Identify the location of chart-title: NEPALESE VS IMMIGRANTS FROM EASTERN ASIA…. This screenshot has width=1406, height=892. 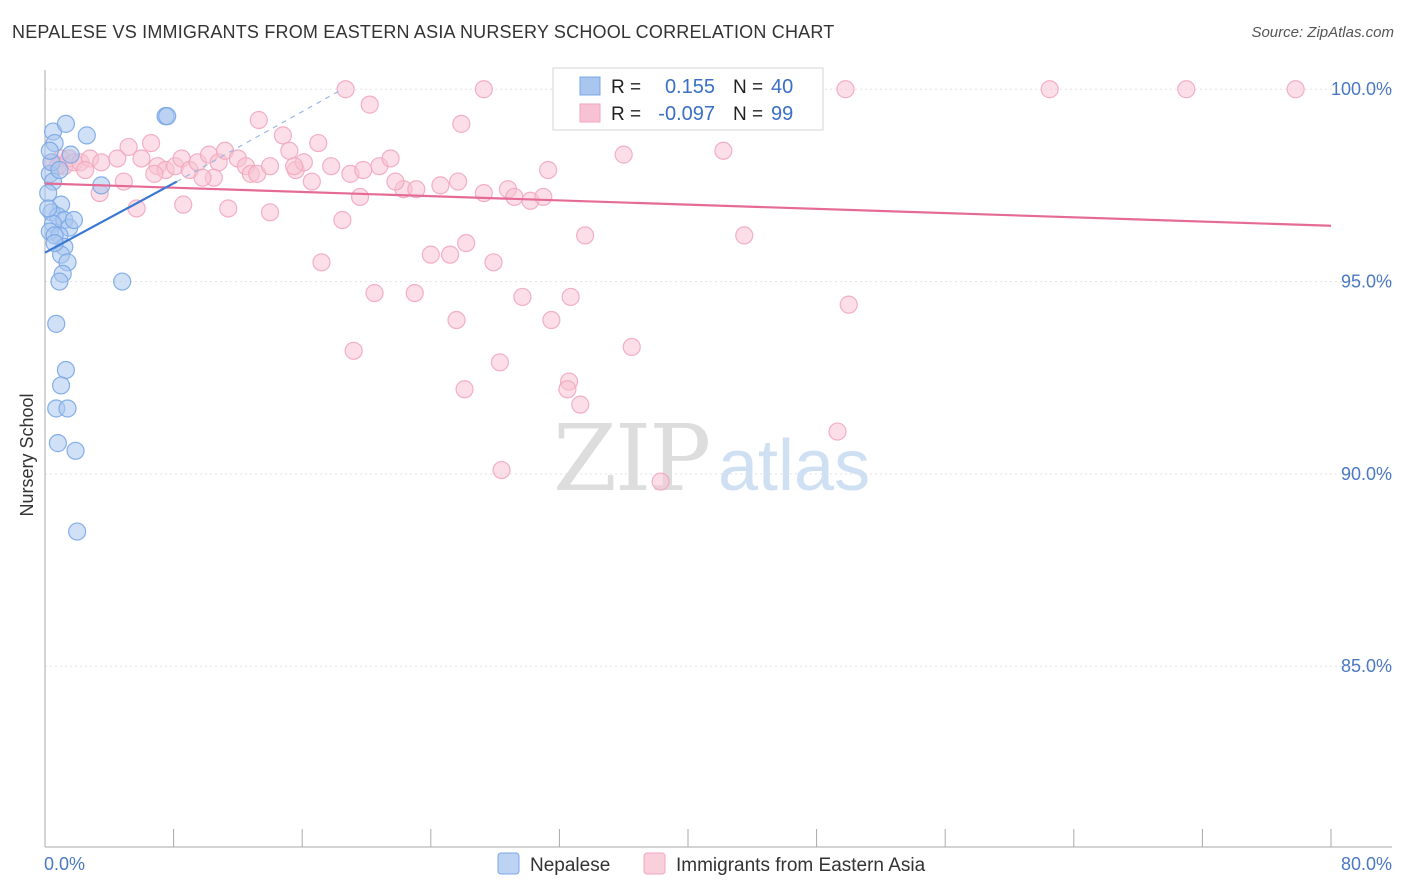
(423, 32).